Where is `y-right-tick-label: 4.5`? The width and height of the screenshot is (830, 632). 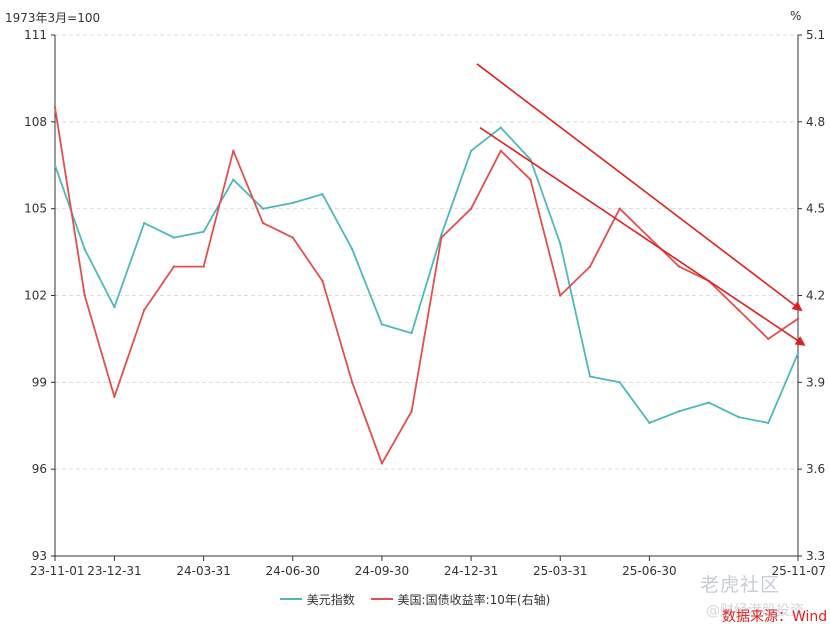 y-right-tick-label: 4.5 is located at coordinates (815, 209).